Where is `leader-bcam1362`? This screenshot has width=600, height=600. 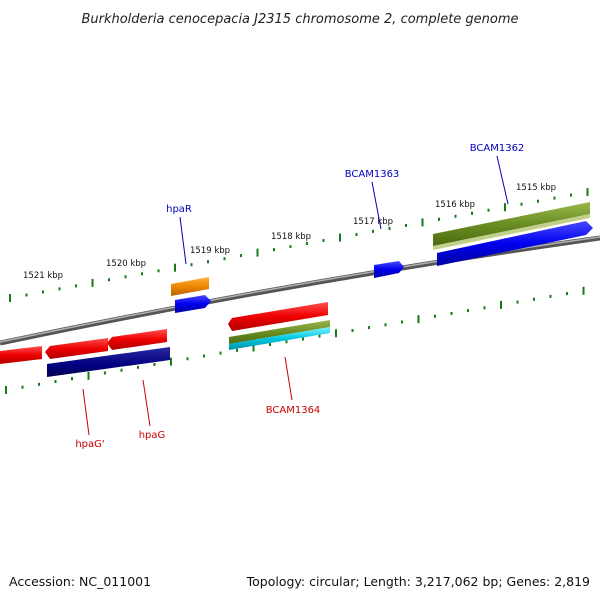 leader-bcam1362 is located at coordinates (502, 180).